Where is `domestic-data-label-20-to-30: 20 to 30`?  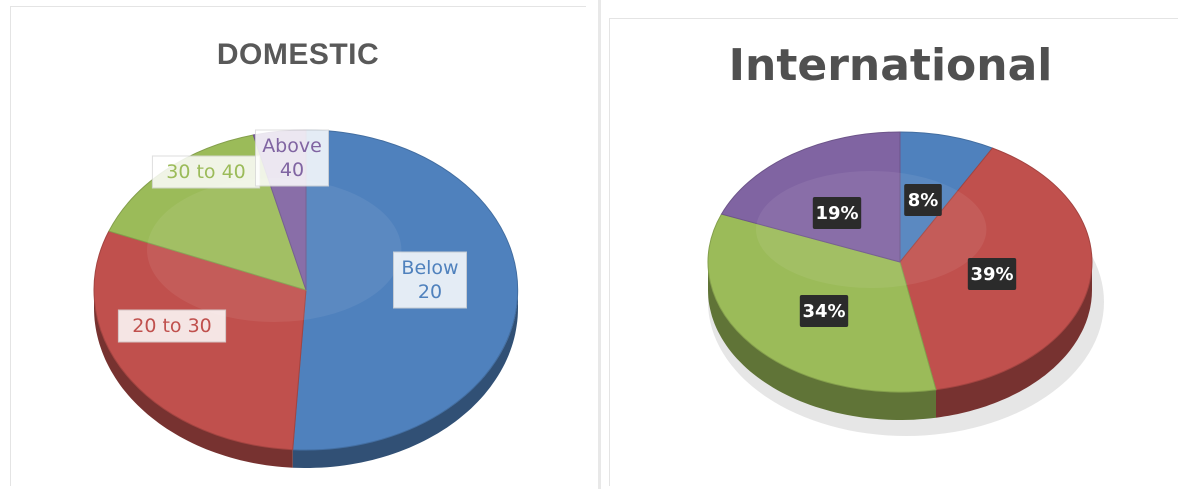 domestic-data-label-20-to-30: 20 to 30 is located at coordinates (172, 326).